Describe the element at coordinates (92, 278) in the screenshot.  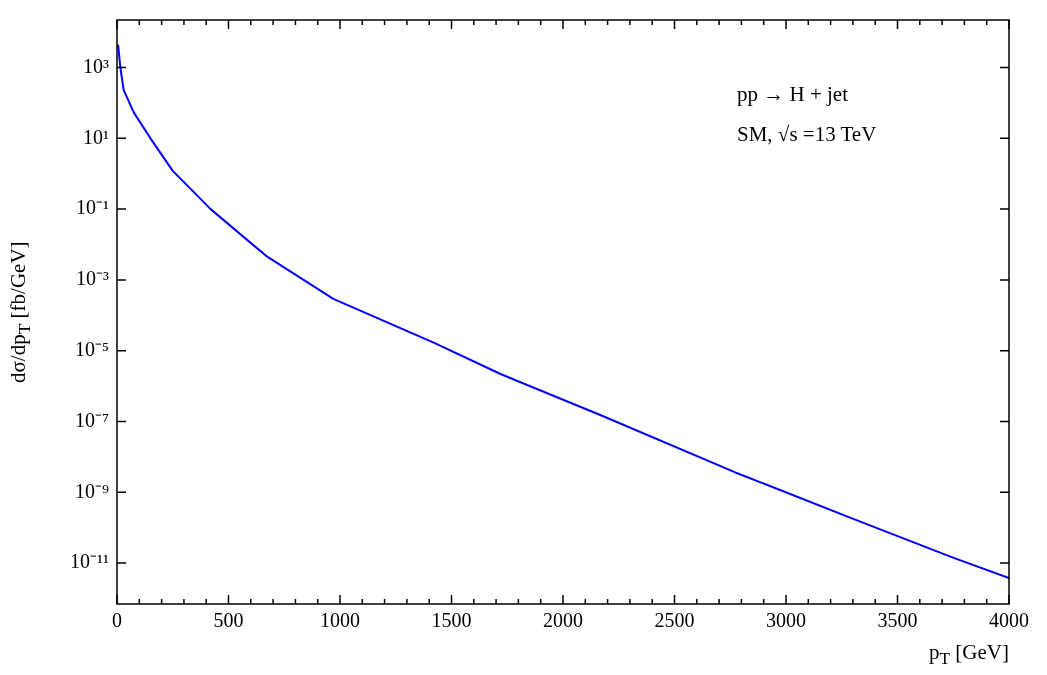
I see `y-tick-label: 10⁻³` at that location.